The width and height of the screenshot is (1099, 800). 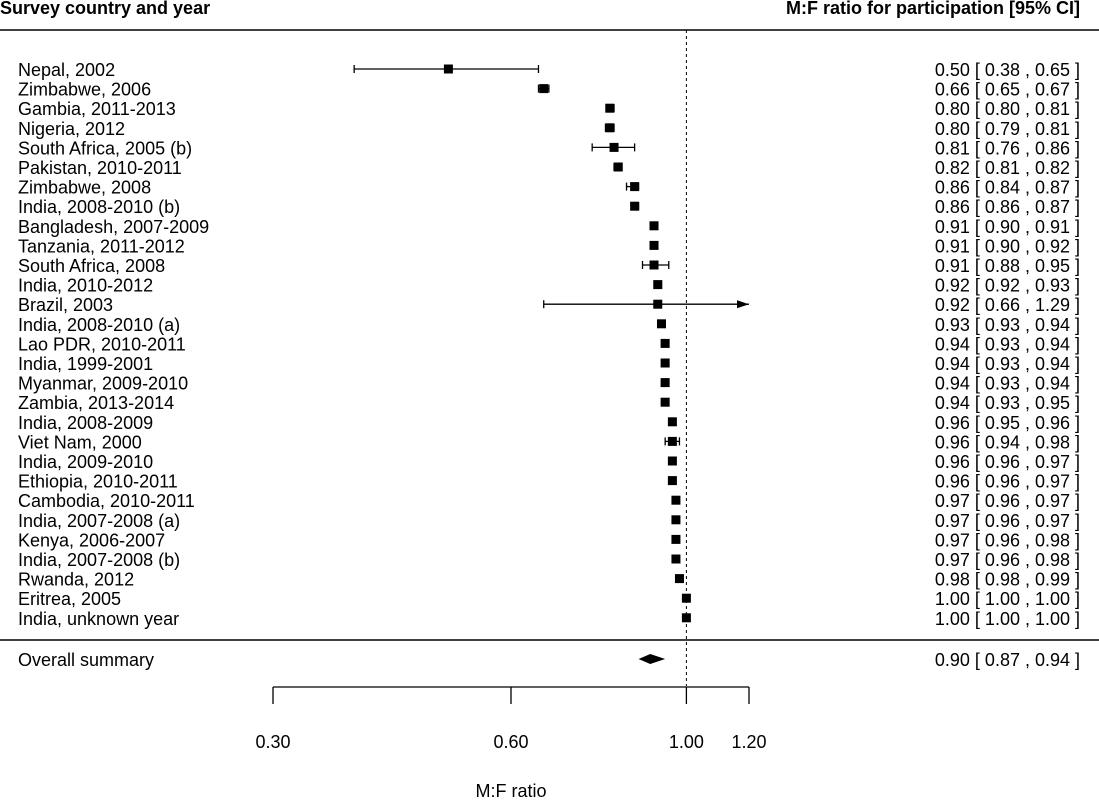 What do you see at coordinates (549, 286) in the screenshot?
I see `study-row: India, 2010-2012 0.92 [ 0.92 , 0.93 ]` at bounding box center [549, 286].